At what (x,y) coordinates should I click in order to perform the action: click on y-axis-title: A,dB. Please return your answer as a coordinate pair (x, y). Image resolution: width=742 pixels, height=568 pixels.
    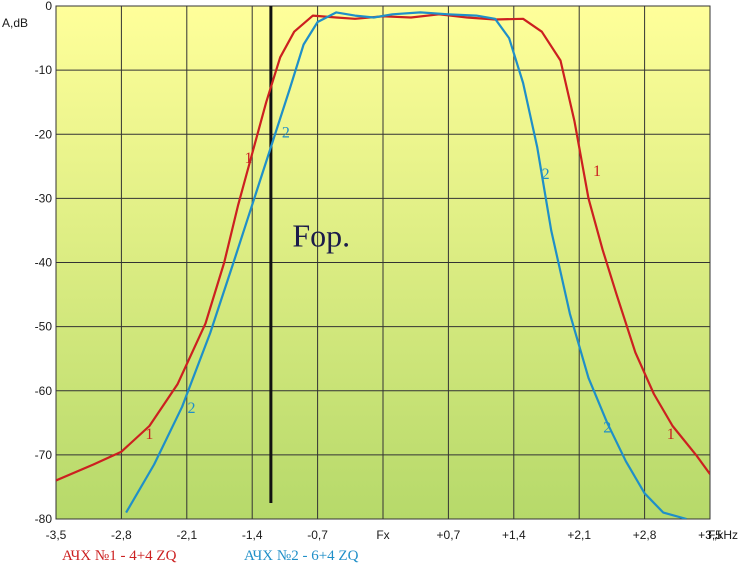
    Looking at the image, I should click on (15, 23).